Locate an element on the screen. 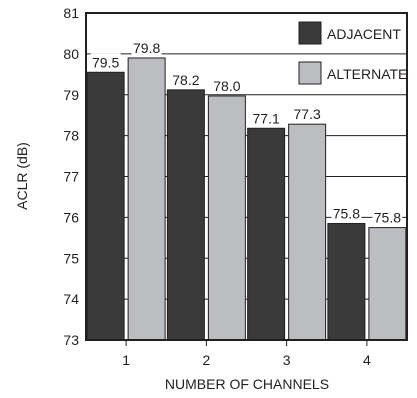 The image size is (417, 398). data-label: 77.3 is located at coordinates (307, 114).